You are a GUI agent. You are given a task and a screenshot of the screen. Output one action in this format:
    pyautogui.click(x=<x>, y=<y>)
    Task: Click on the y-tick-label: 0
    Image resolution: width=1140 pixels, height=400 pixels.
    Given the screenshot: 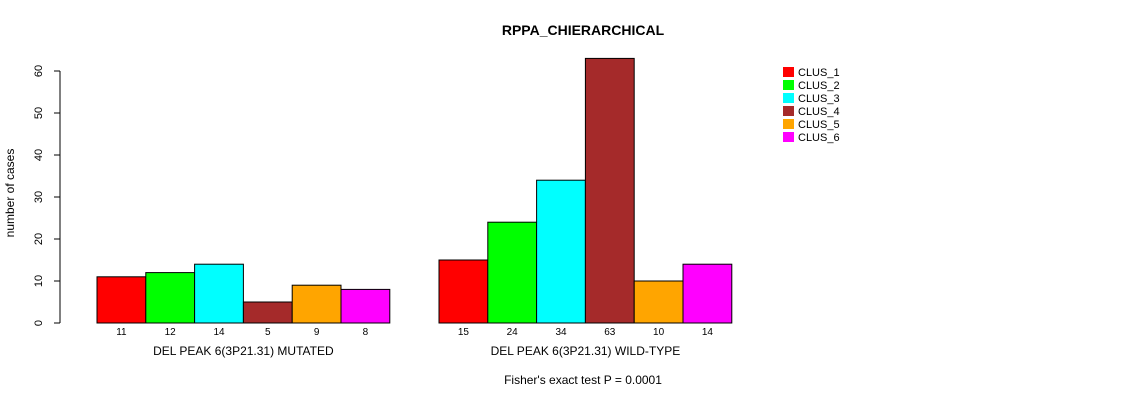 What is the action you would take?
    pyautogui.click(x=39, y=323)
    